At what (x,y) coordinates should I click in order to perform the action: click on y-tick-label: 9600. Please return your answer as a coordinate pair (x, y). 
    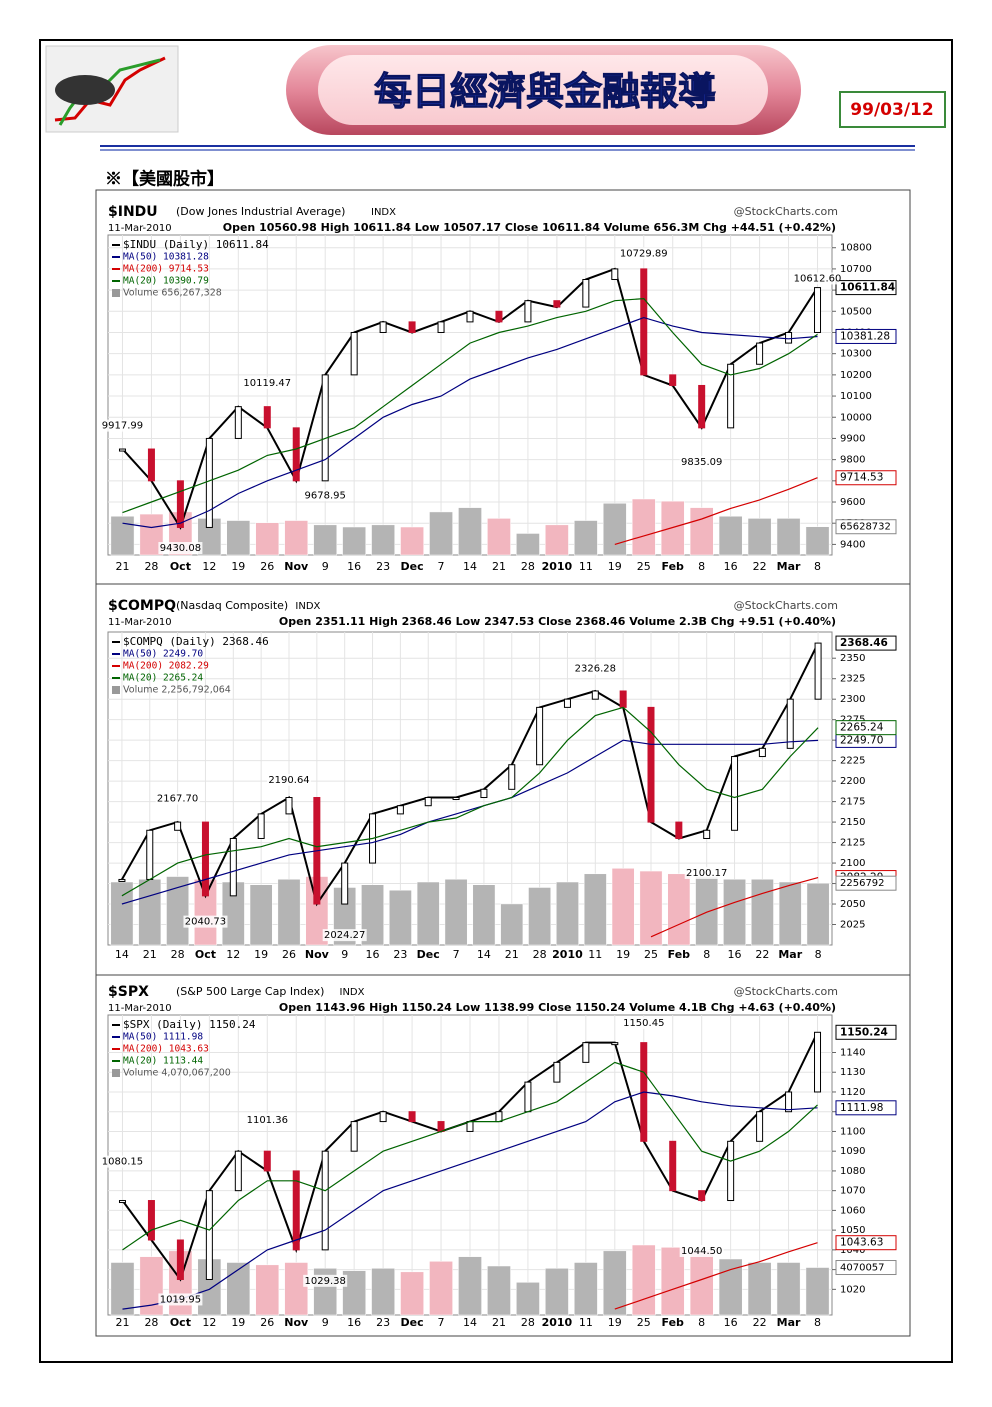
    Looking at the image, I should click on (852, 502).